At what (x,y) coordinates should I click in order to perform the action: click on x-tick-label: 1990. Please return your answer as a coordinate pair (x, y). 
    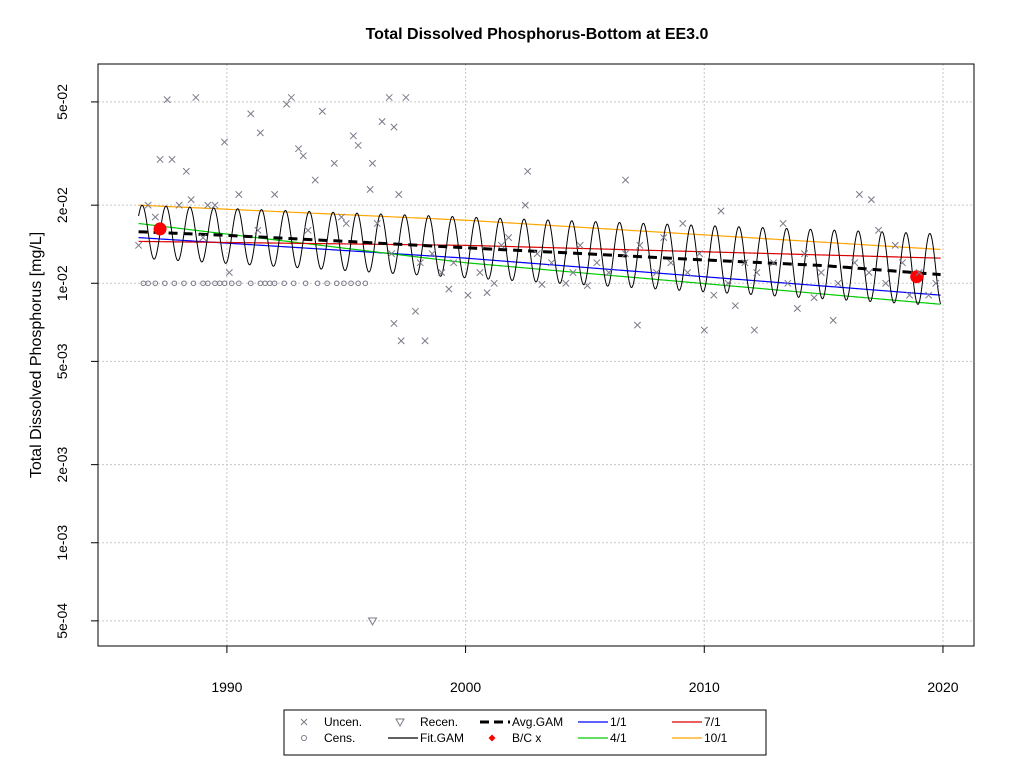
    Looking at the image, I should click on (226, 687).